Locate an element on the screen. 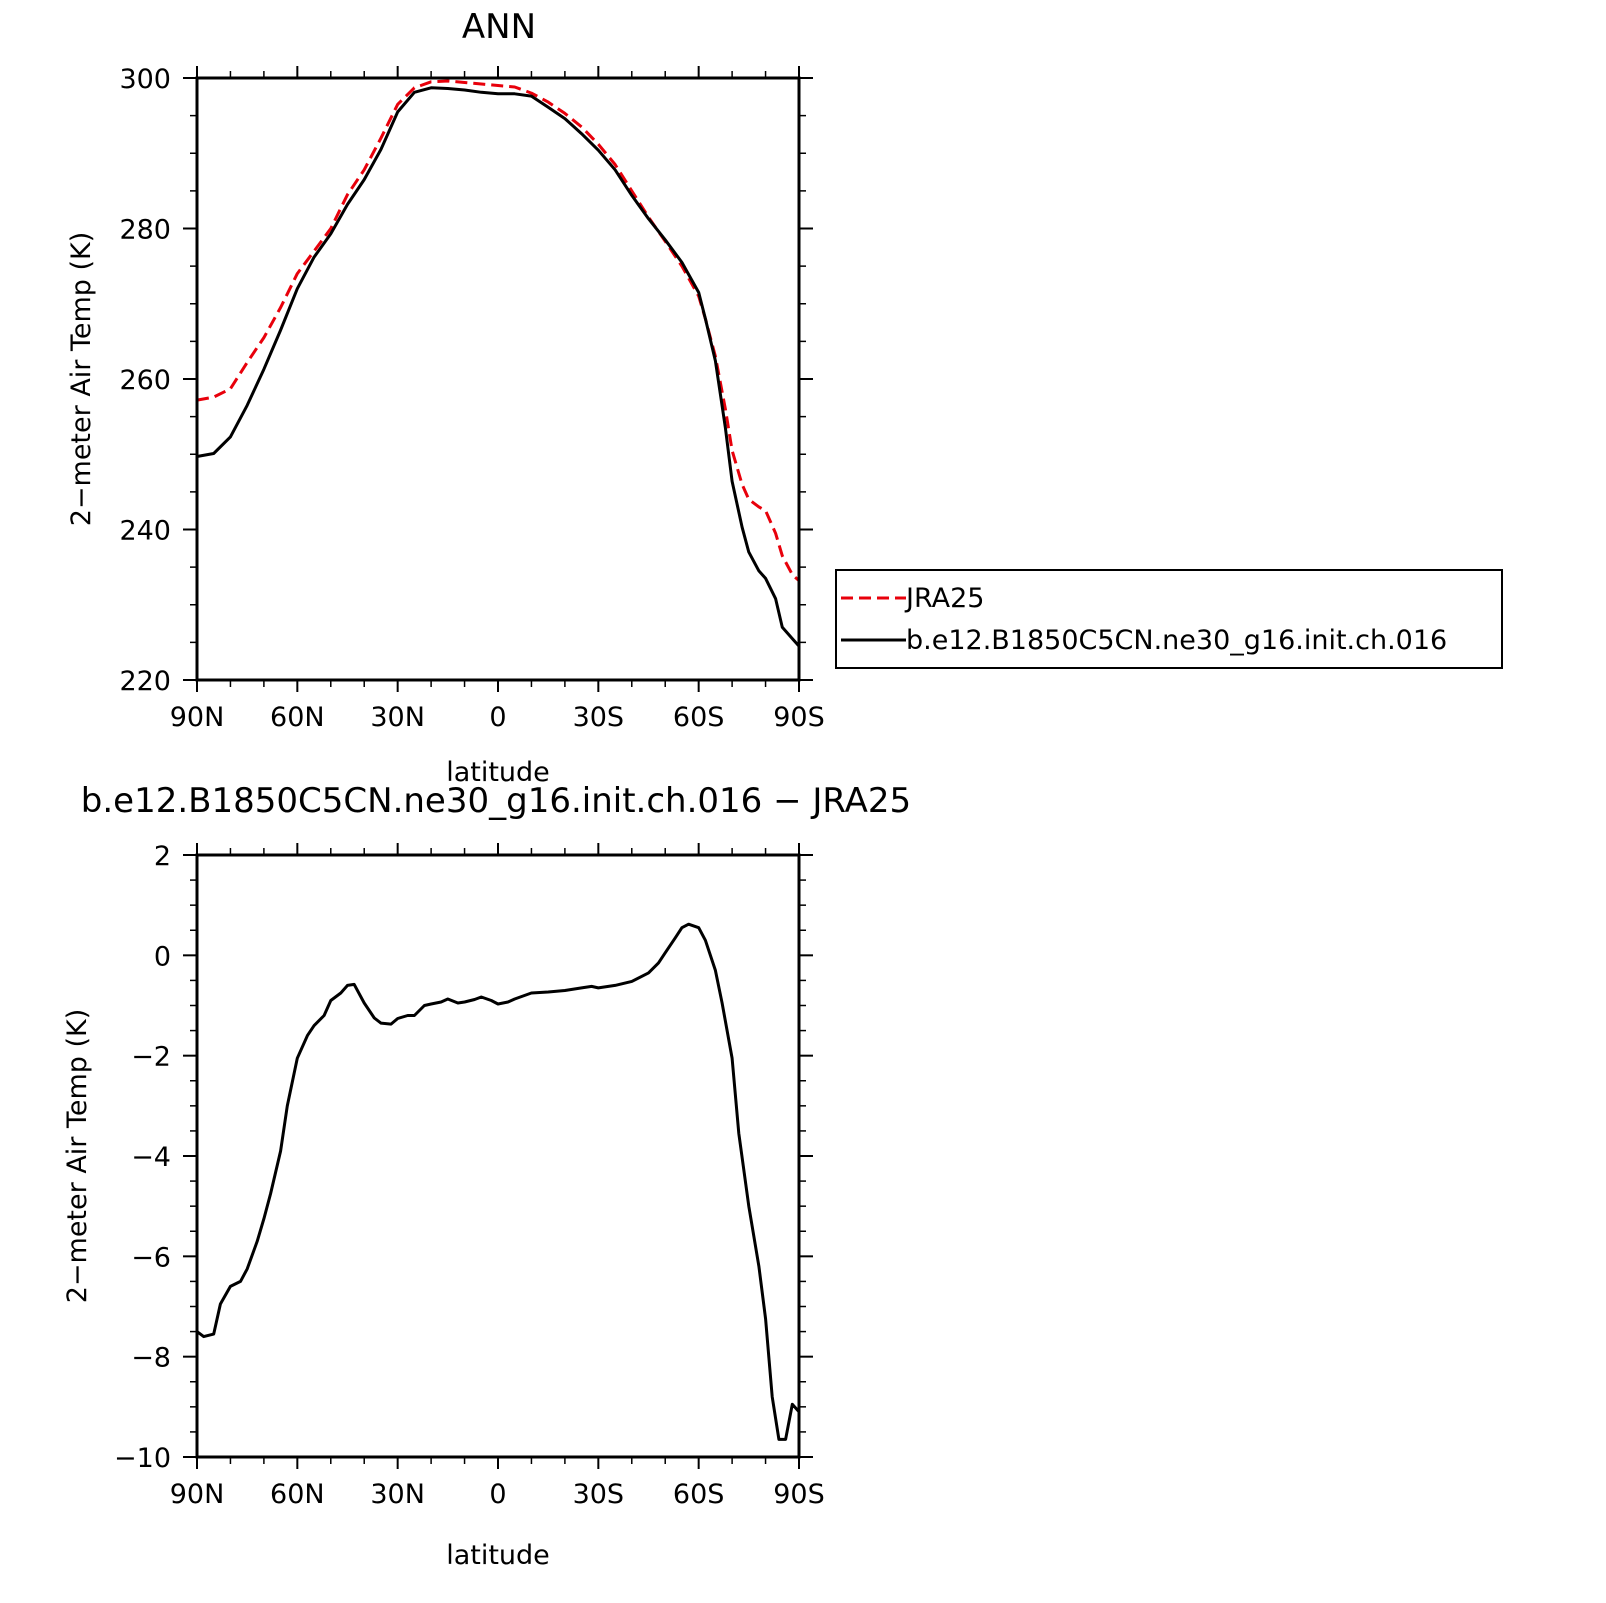 Image resolution: width=1606 pixels, height=1603 pixels. y-tick-label: −10 is located at coordinates (142, 1458).